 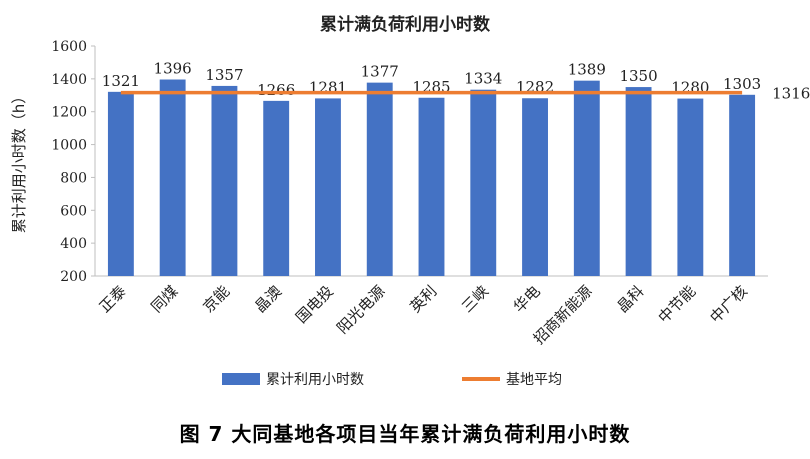 What do you see at coordinates (224, 75) in the screenshot?
I see `bar-value-label: 1357` at bounding box center [224, 75].